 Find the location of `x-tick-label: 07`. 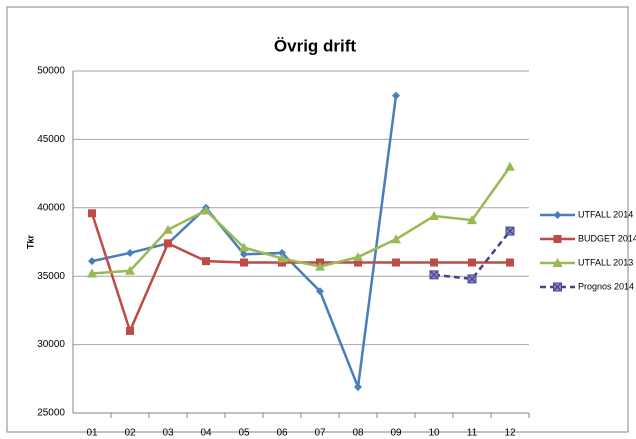

x-tick-label: 07 is located at coordinates (320, 433).